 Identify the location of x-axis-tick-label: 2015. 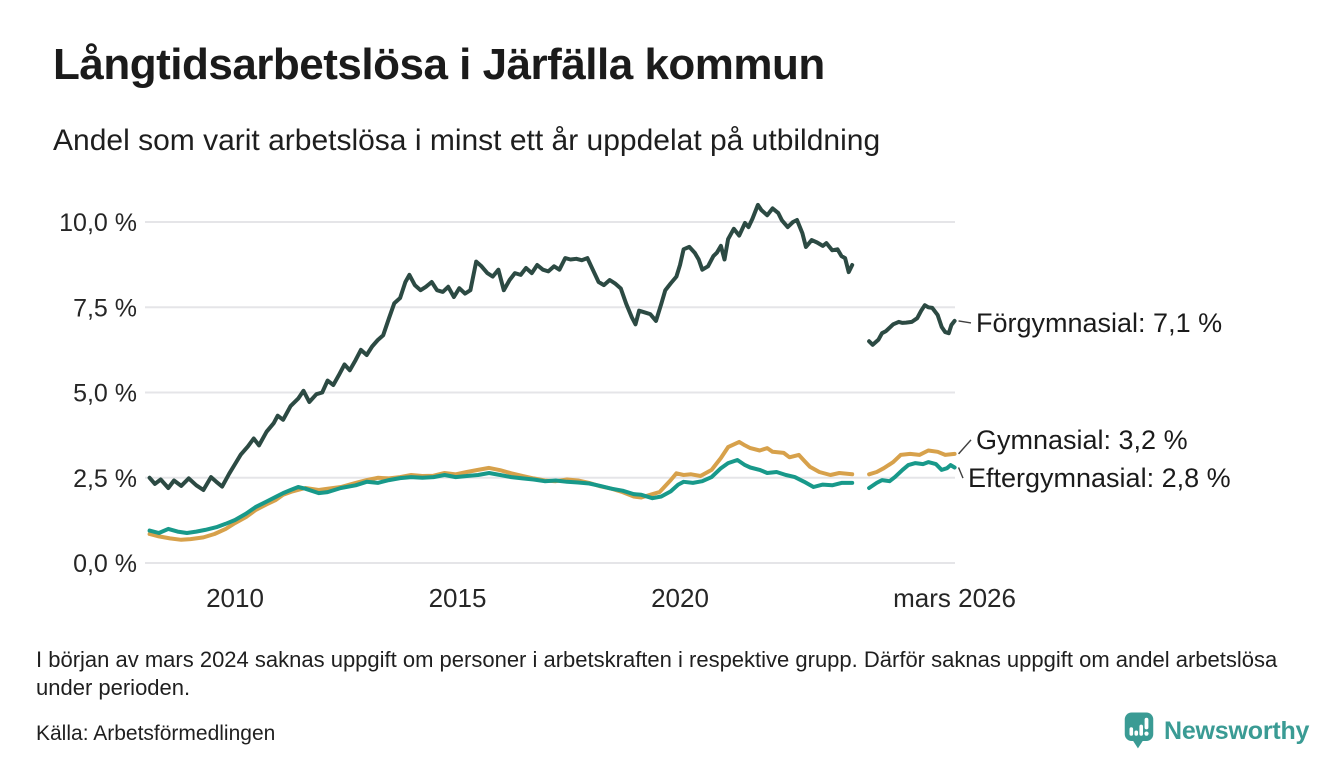
(458, 598).